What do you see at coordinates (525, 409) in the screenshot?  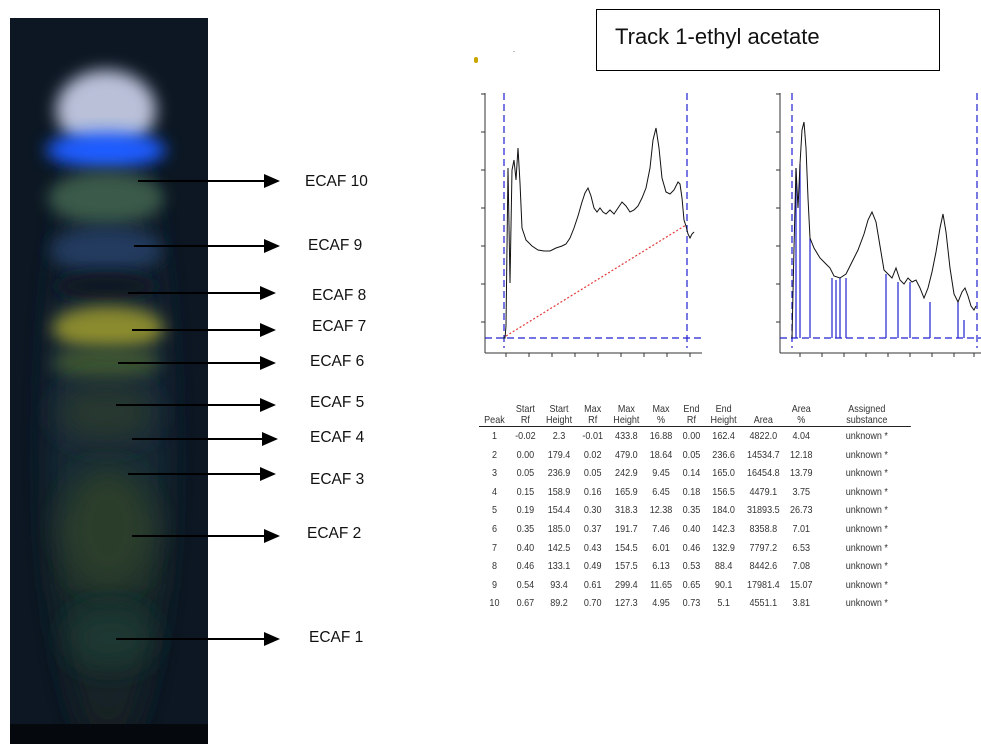 I see `col-start-rf: Start Rf` at bounding box center [525, 409].